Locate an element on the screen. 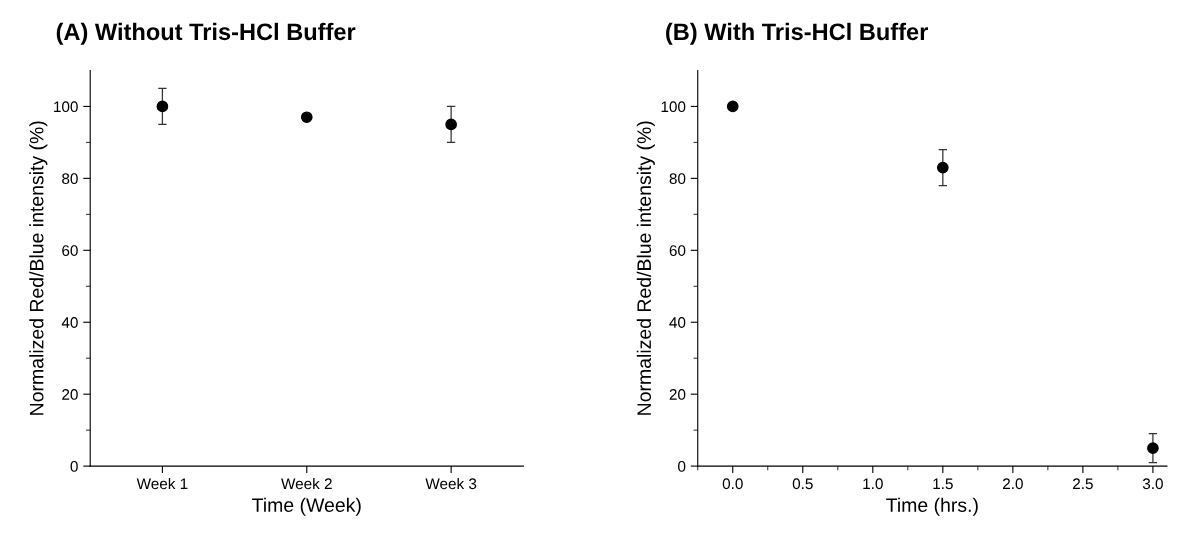  x-tick-label: Week 2 is located at coordinates (306, 483).